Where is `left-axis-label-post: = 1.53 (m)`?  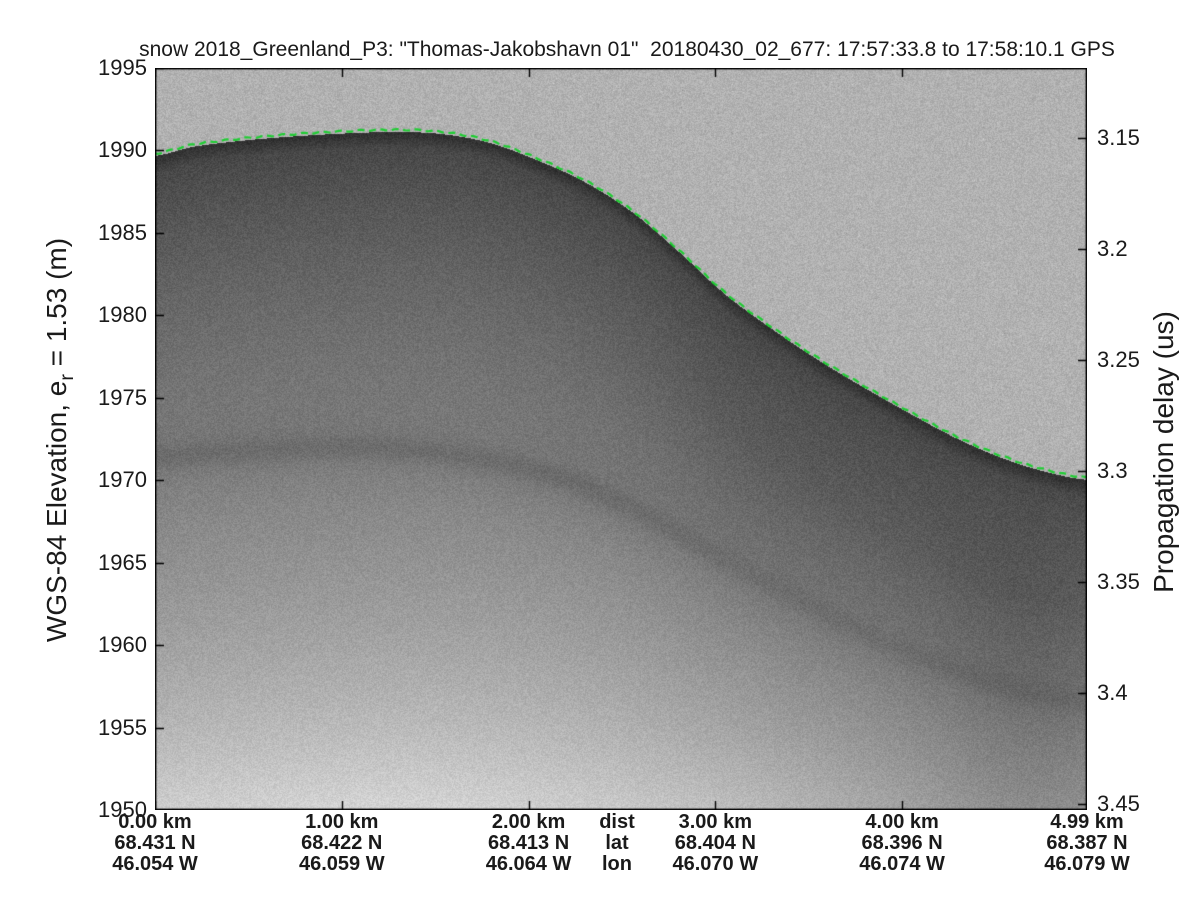
left-axis-label-post: = 1.53 (m) is located at coordinates (57, 306).